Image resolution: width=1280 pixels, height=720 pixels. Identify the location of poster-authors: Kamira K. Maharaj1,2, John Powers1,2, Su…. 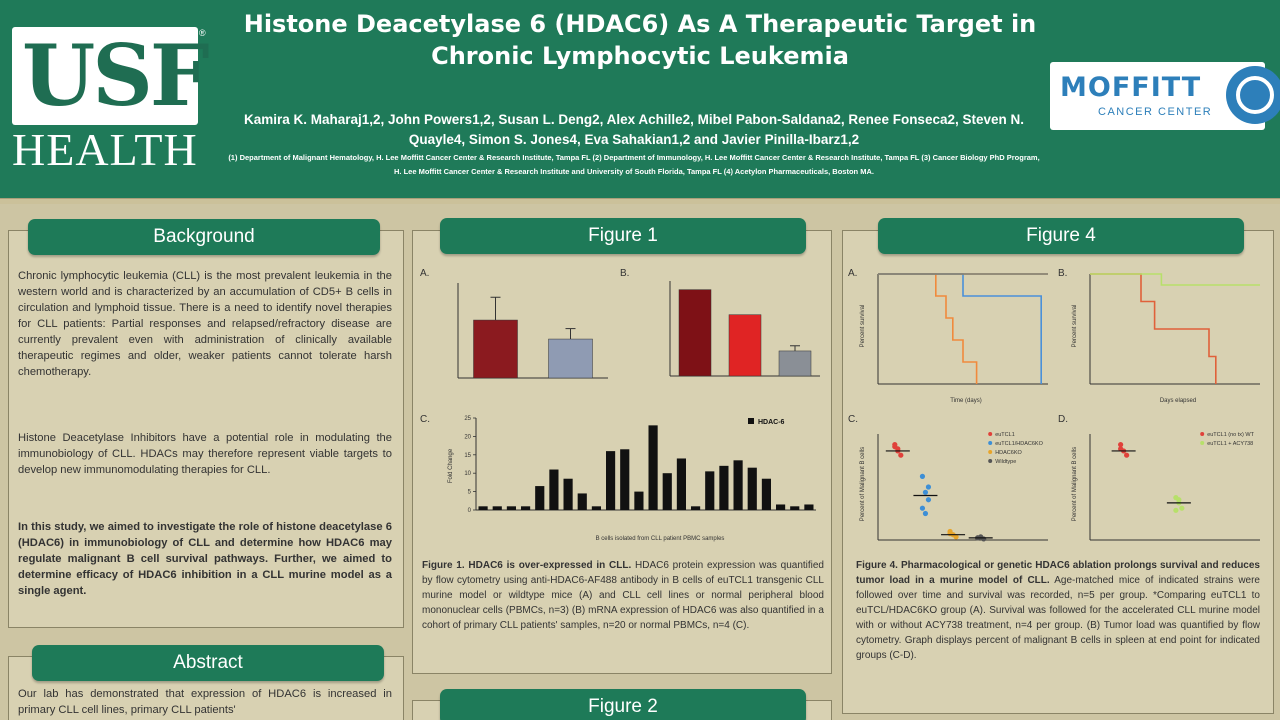
(633, 129).